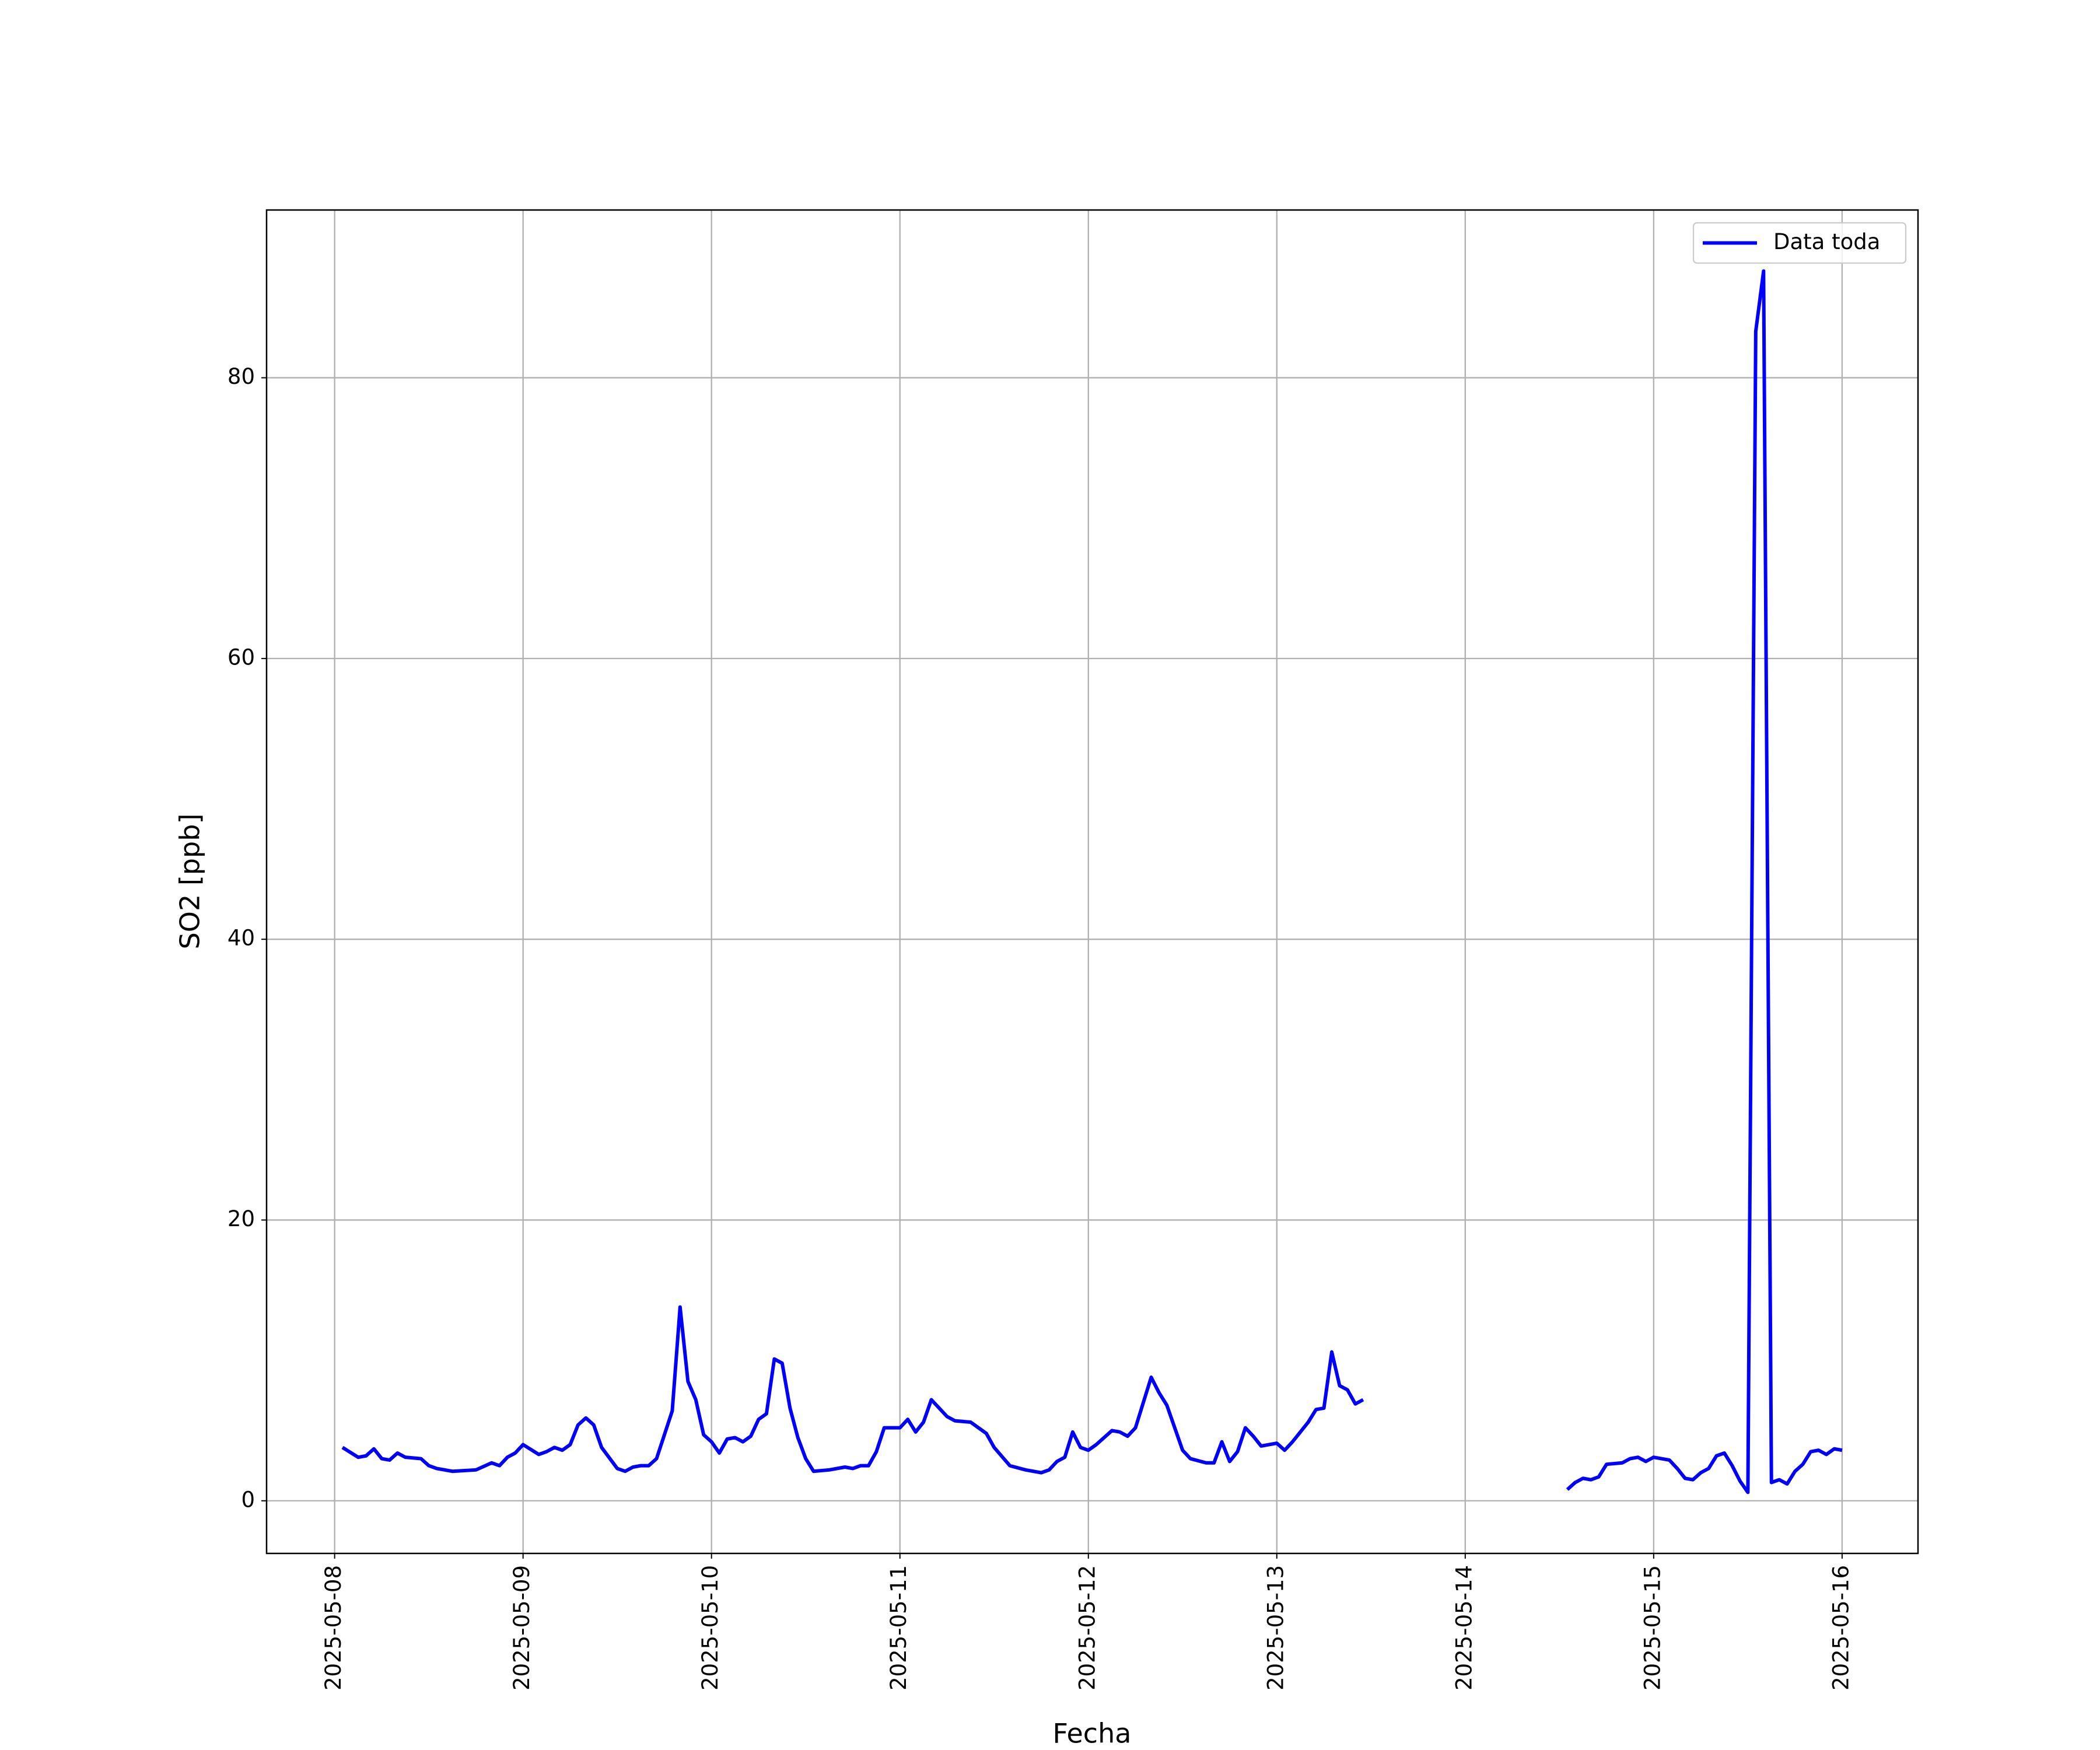 The width and height of the screenshot is (2100, 1750). I want to click on x-tick-label: 2025-05-13, so click(1275, 1627).